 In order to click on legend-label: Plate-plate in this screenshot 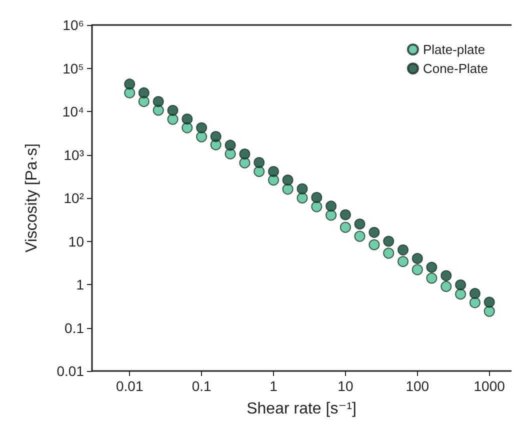, I will do `click(454, 49)`.